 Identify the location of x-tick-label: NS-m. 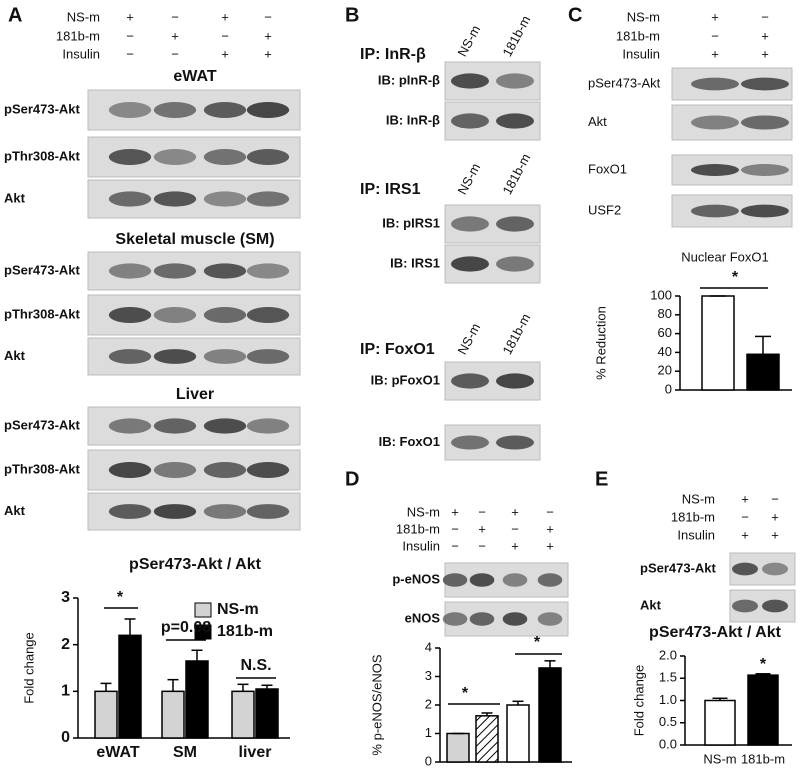
(719, 758).